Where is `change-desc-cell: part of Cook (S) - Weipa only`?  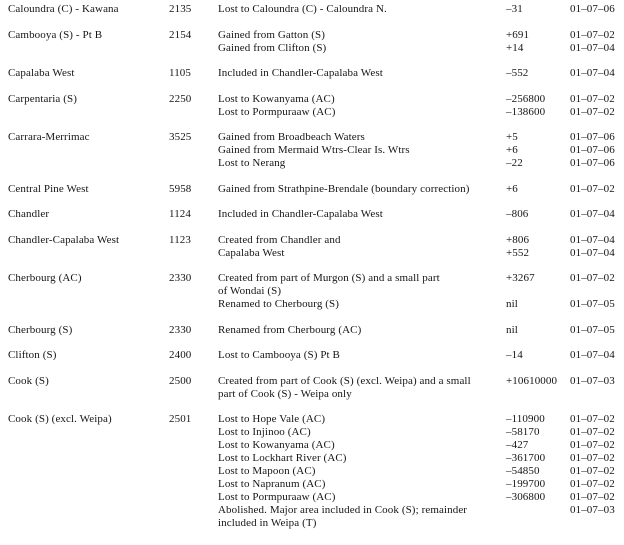
change-desc-cell: part of Cook (S) - Weipa only is located at coordinates (285, 393).